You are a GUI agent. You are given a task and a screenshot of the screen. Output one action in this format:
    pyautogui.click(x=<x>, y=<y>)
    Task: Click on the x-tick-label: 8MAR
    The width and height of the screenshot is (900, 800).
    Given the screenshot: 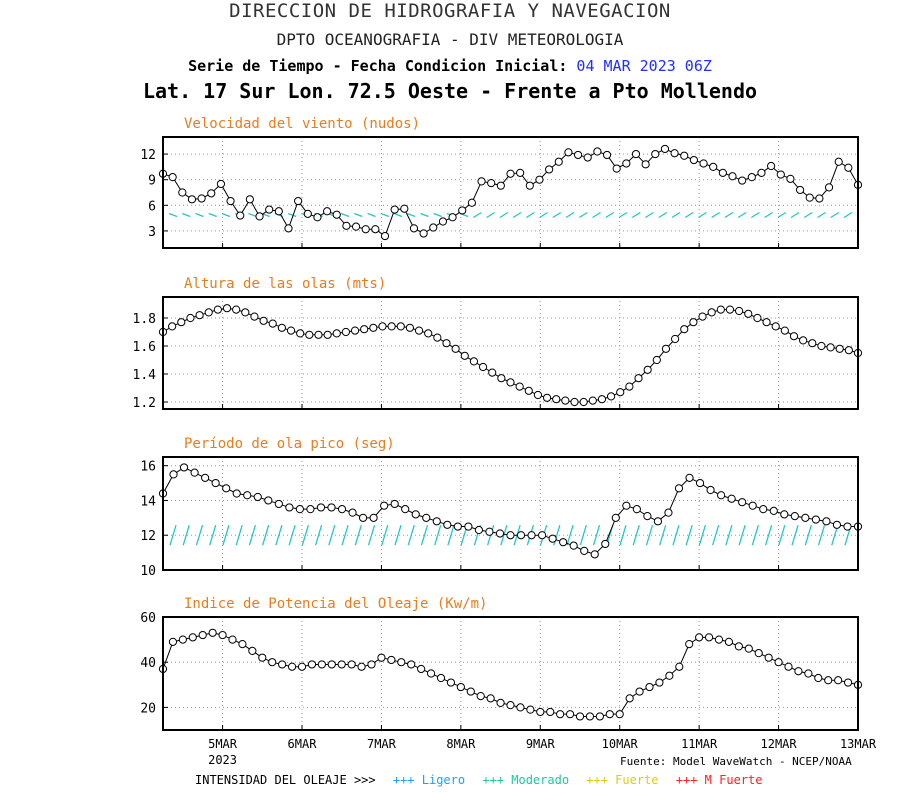 What is the action you would take?
    pyautogui.click(x=461, y=744)
    